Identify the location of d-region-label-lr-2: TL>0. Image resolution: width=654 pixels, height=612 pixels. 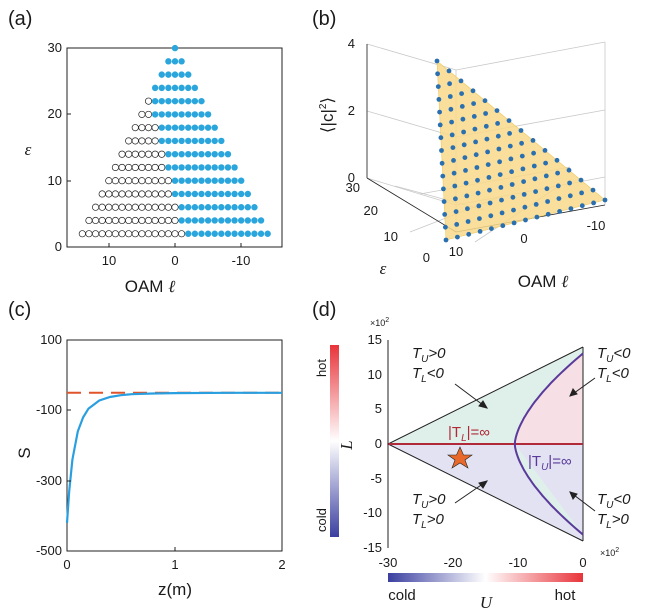
(613, 521).